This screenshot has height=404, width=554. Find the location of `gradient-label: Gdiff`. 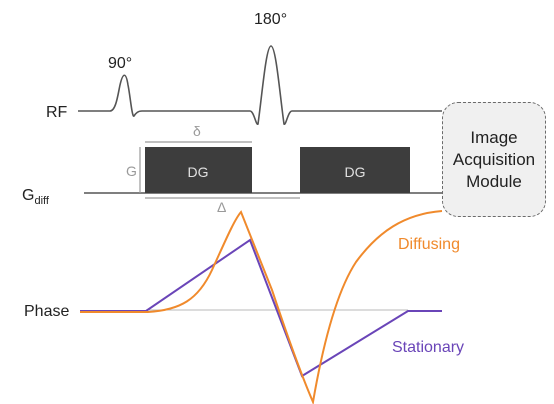

gradient-label: Gdiff is located at coordinates (36, 197).